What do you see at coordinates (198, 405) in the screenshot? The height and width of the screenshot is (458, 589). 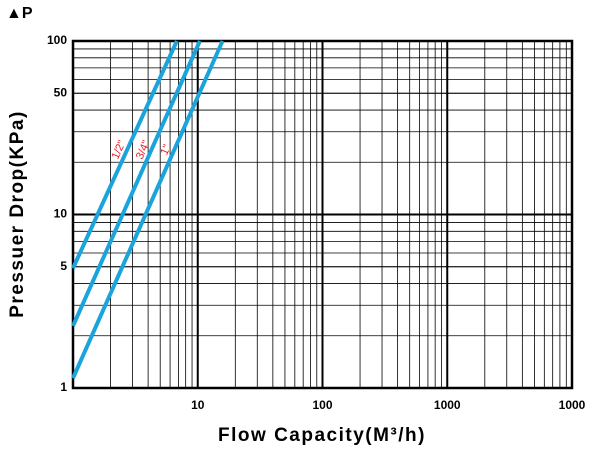 I see `x-tick-label: 10` at bounding box center [198, 405].